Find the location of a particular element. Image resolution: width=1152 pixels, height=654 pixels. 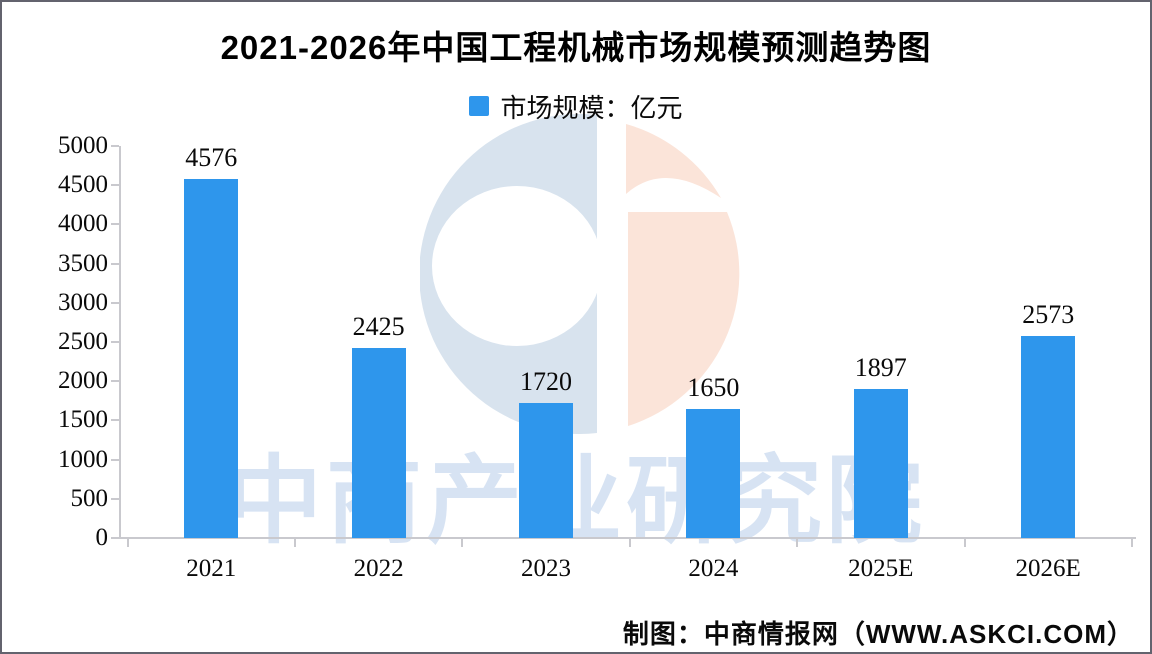

y-tick-label: 2000 is located at coordinates (83, 381).